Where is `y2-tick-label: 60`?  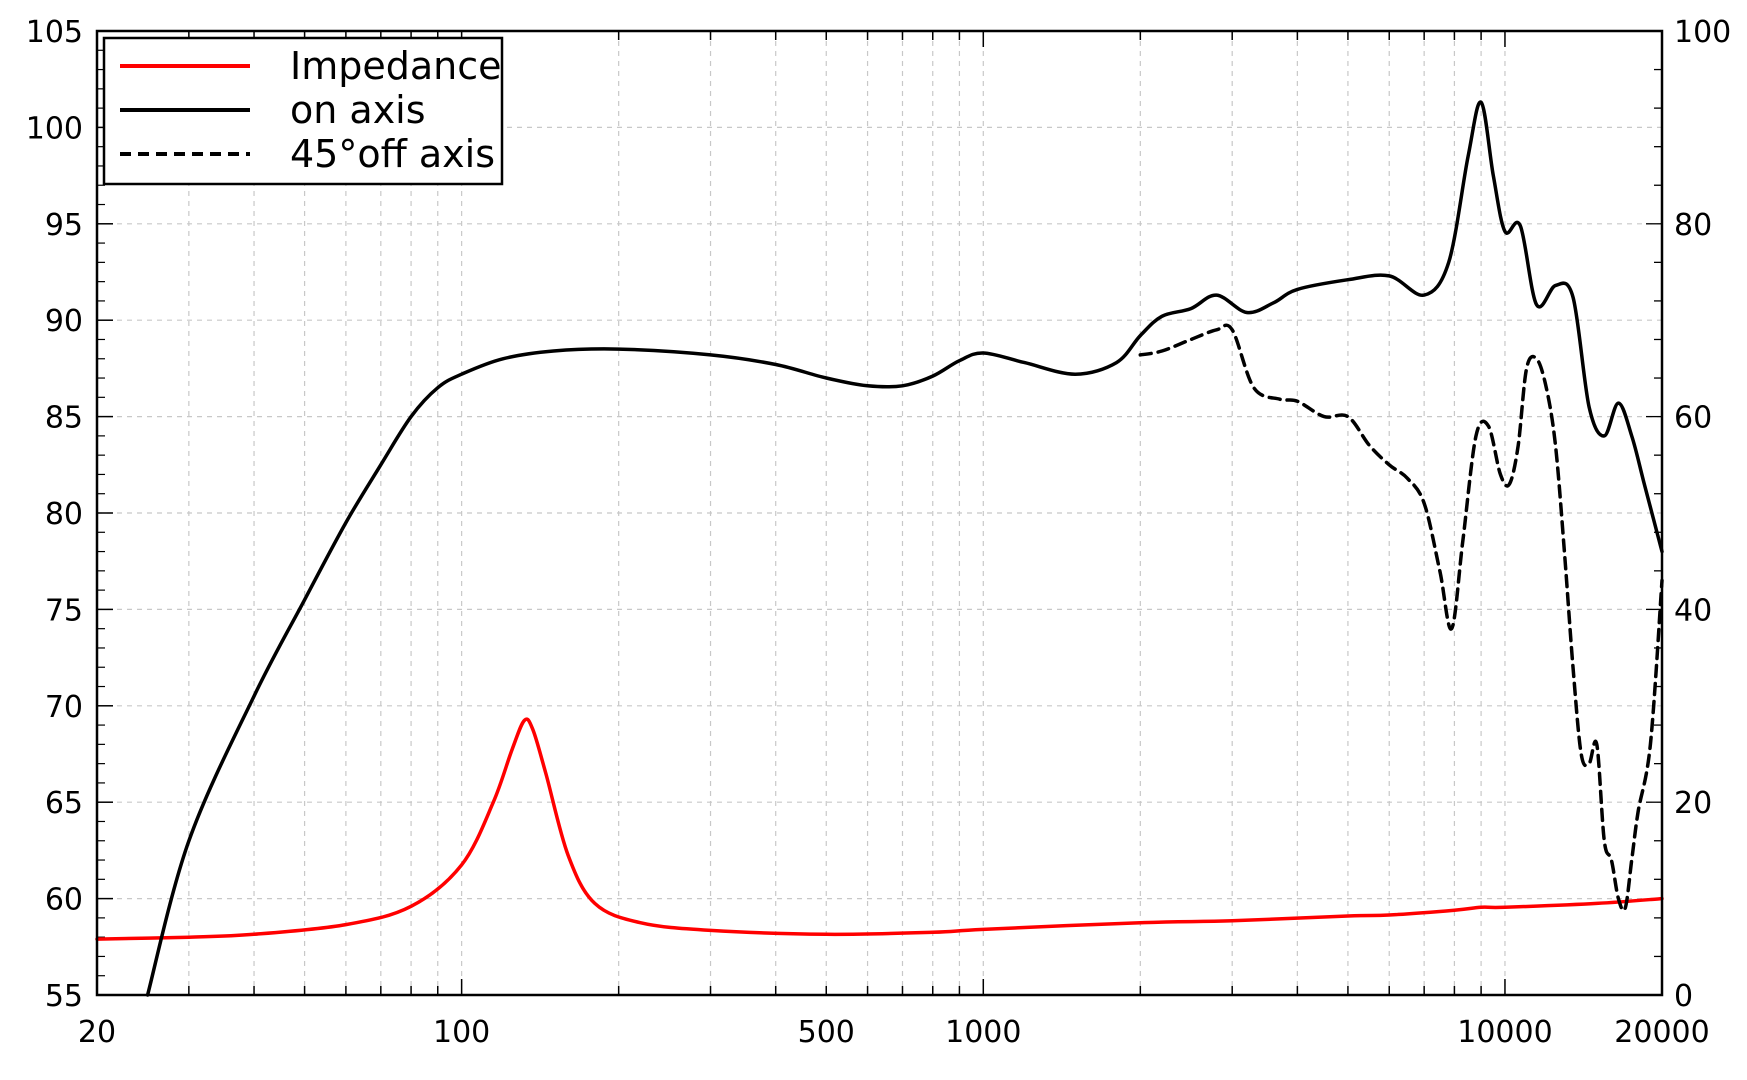
y2-tick-label: 60 is located at coordinates (1693, 418).